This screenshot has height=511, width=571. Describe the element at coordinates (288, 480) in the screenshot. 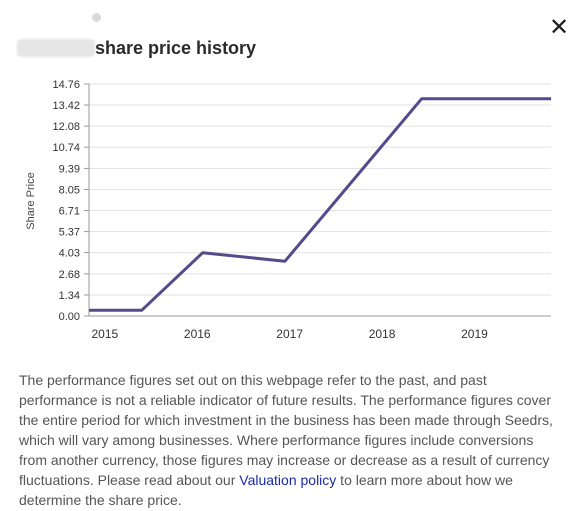

I see `valuation-policy-link: Valuation policy` at that location.